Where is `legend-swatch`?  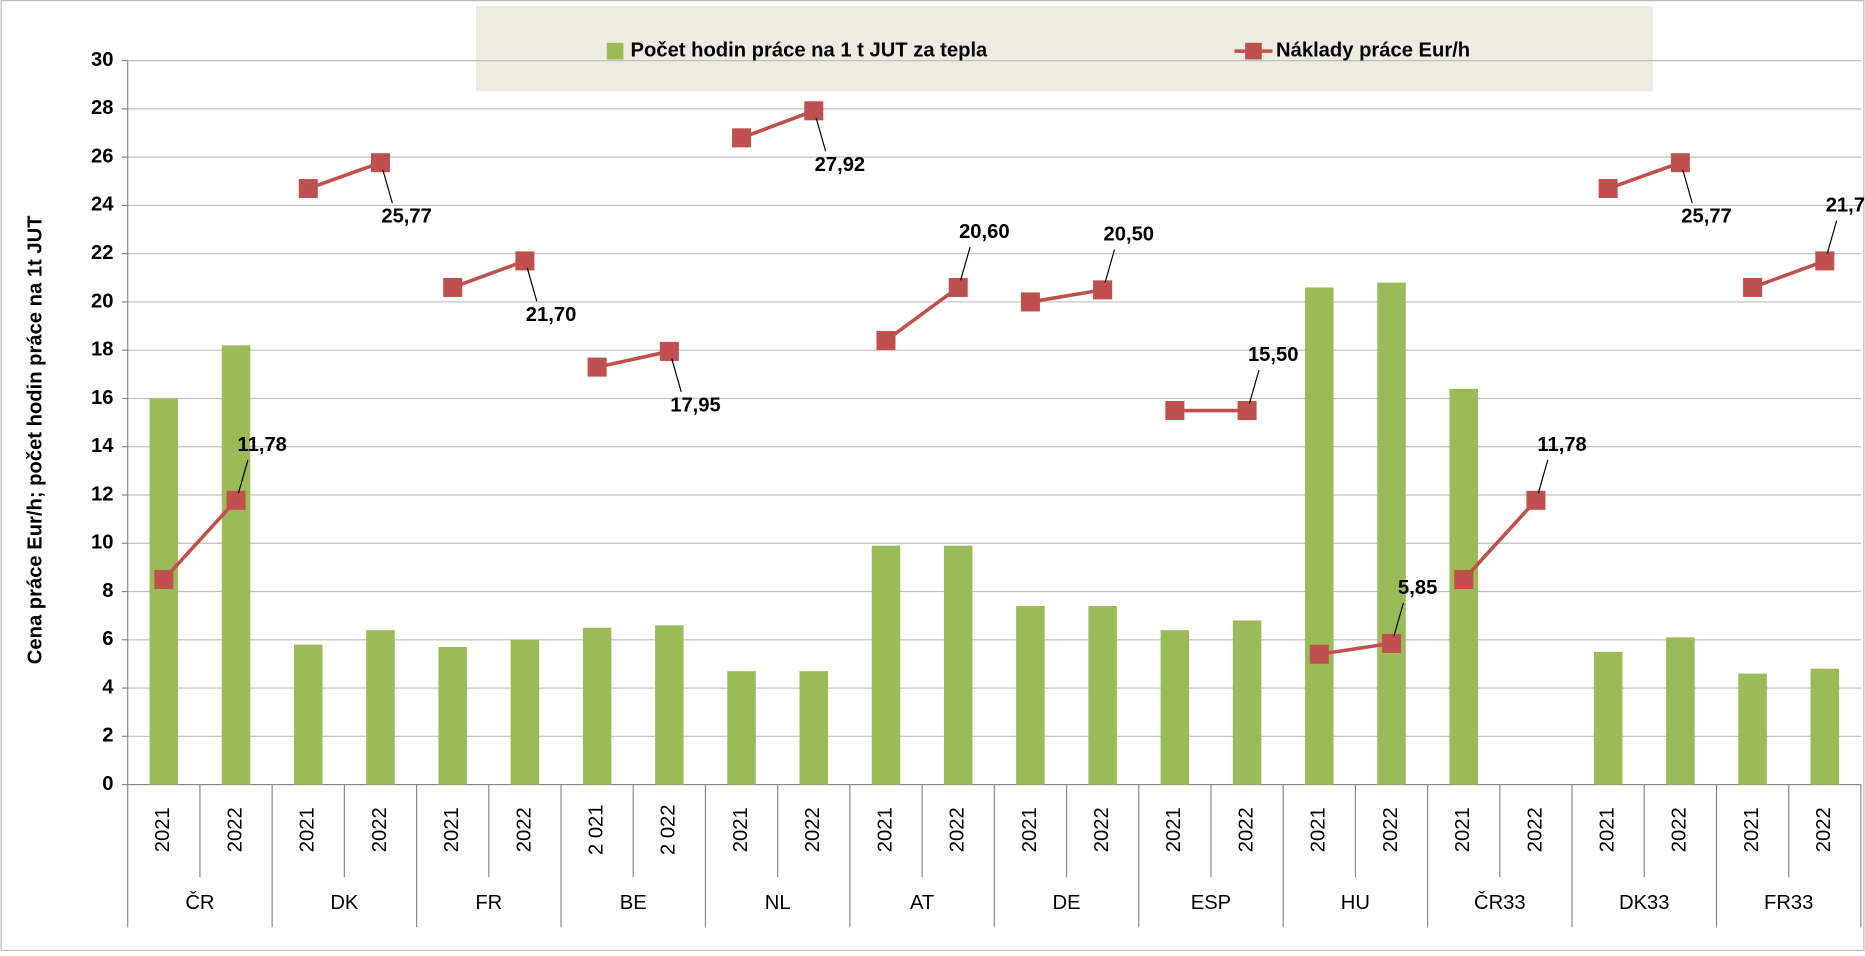
legend-swatch is located at coordinates (1253, 51).